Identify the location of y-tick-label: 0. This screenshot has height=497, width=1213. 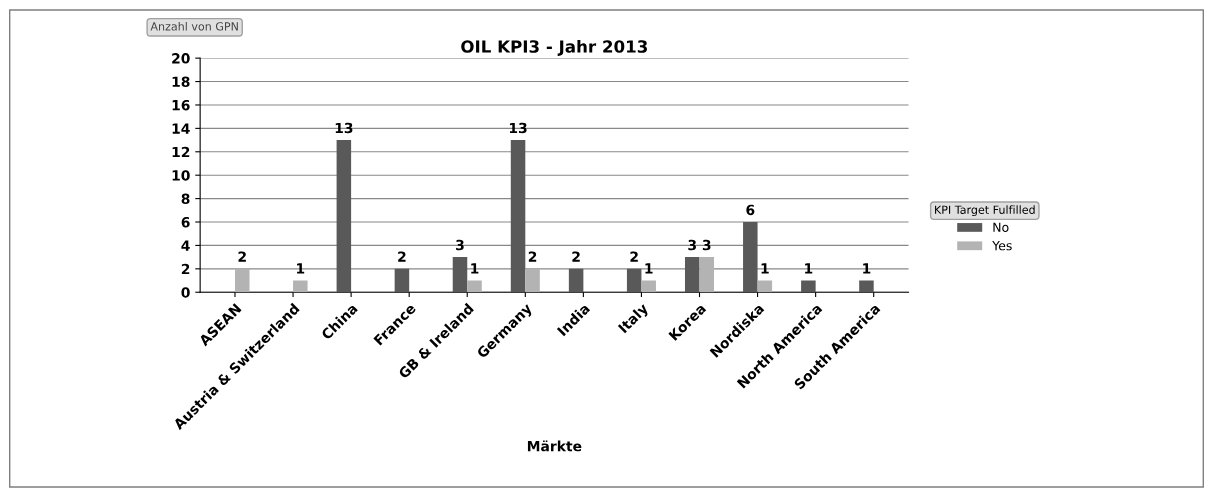
(185, 292).